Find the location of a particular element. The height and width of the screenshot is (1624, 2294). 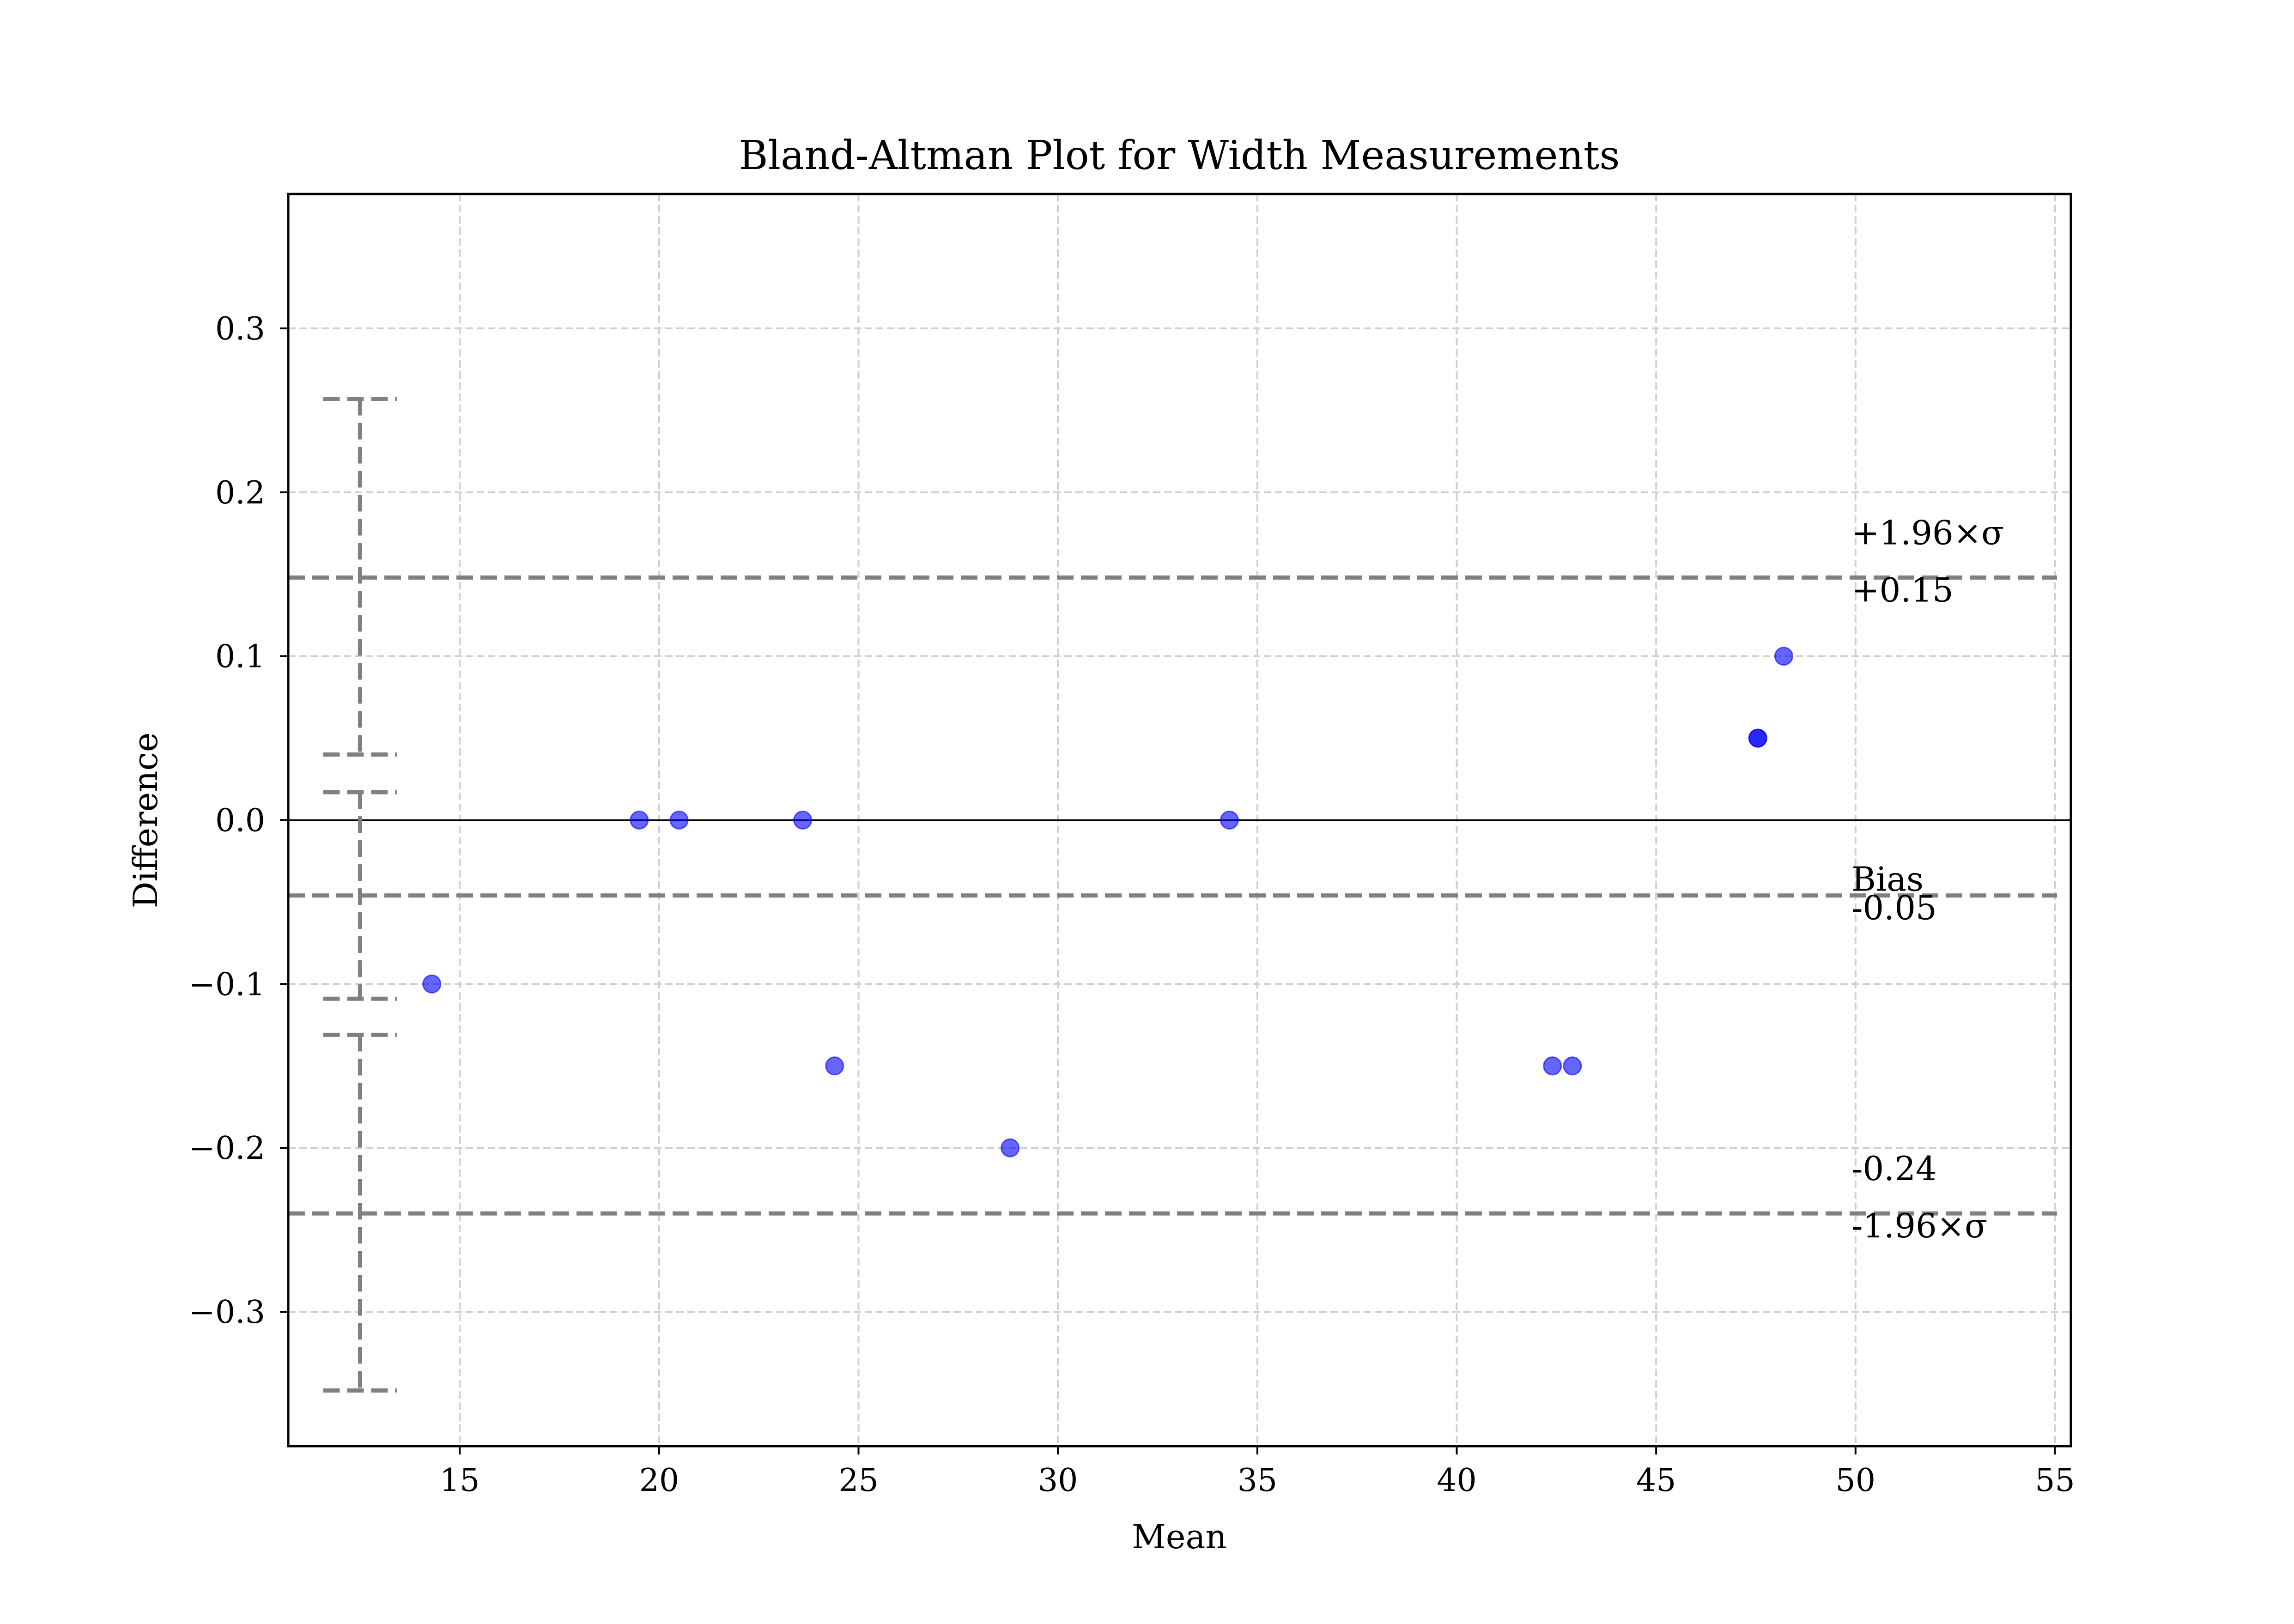

upper-loa-label-bottom: +0.15 is located at coordinates (1903, 589).